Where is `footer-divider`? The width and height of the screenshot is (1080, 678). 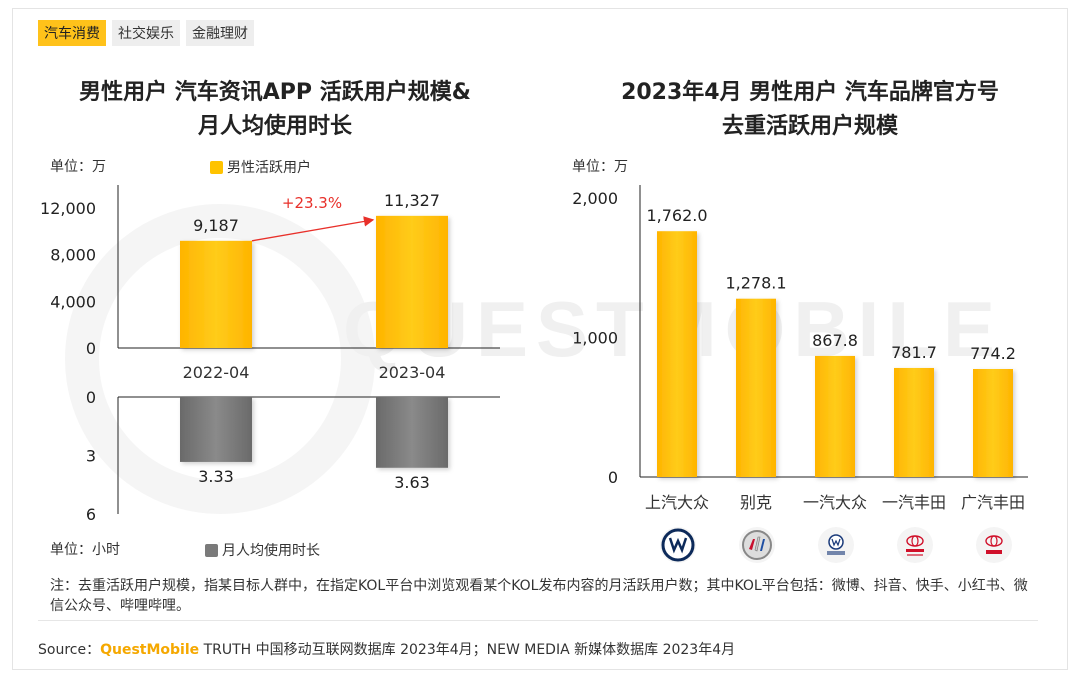 footer-divider is located at coordinates (538, 620).